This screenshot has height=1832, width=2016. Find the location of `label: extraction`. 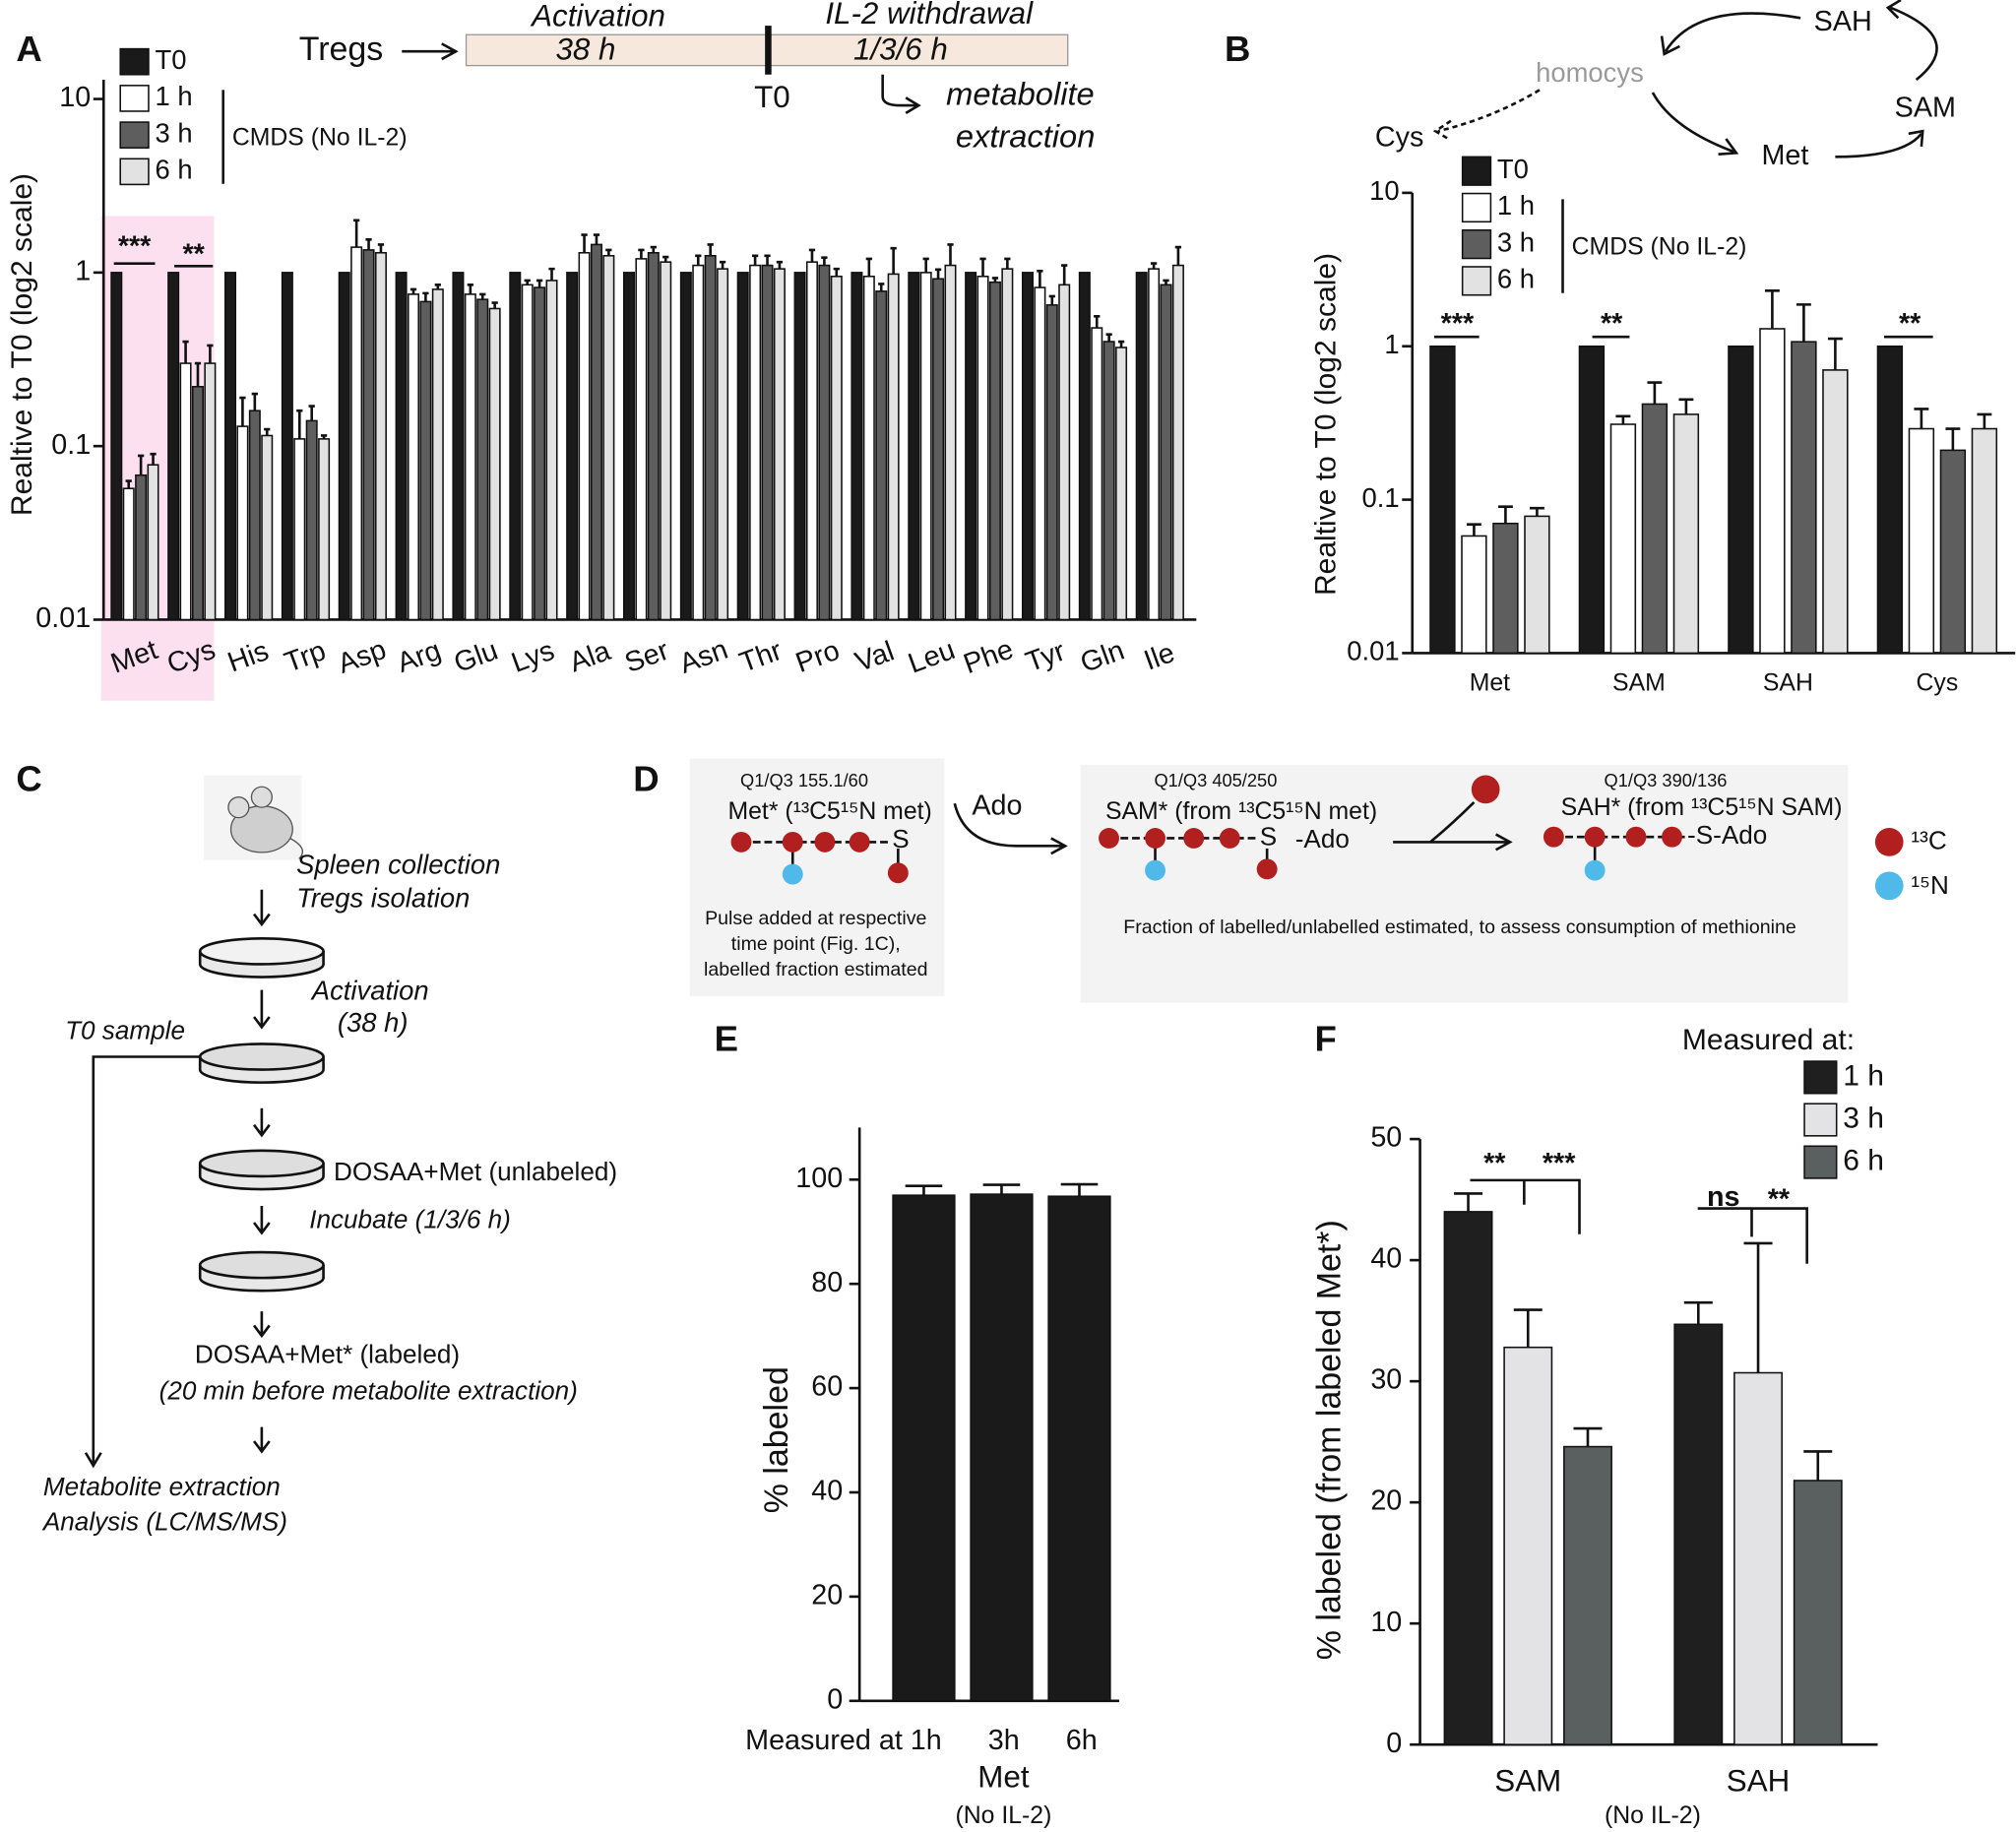

label: extraction is located at coordinates (1025, 136).